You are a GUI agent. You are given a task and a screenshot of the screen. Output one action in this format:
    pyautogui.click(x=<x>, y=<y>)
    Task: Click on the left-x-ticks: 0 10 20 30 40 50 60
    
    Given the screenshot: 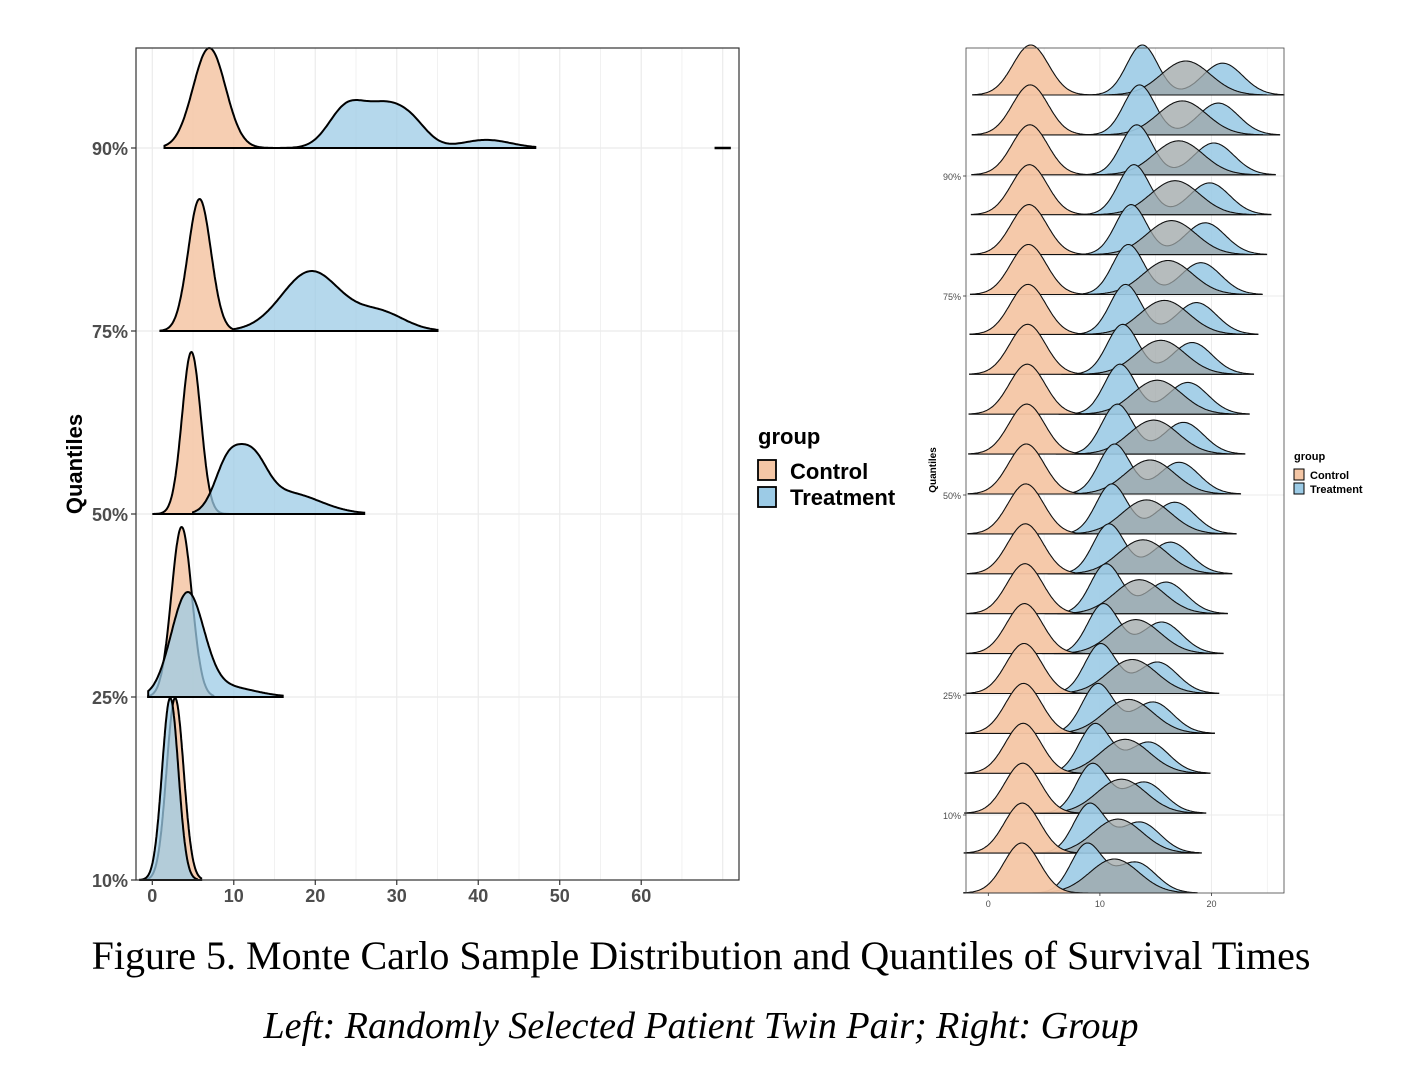 What is the action you would take?
    pyautogui.click(x=399, y=893)
    